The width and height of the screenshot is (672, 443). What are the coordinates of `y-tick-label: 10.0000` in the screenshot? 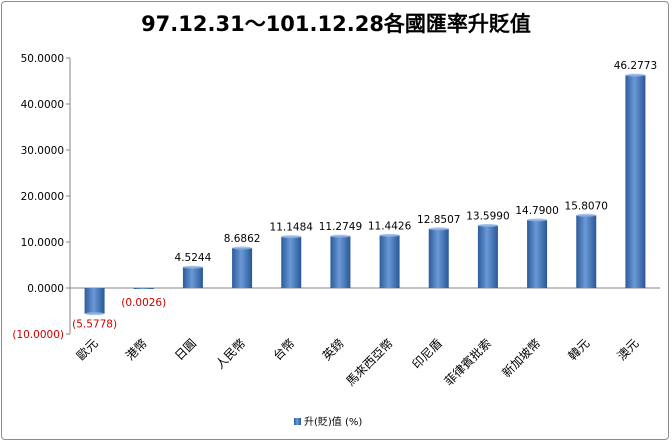 It's located at (42, 243).